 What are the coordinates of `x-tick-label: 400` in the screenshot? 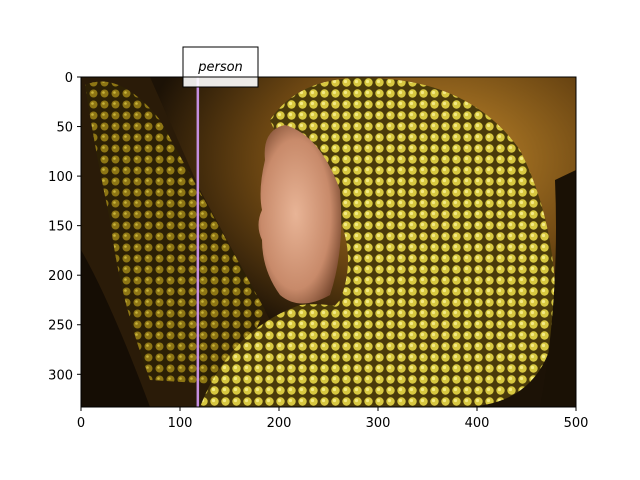 It's located at (477, 423).